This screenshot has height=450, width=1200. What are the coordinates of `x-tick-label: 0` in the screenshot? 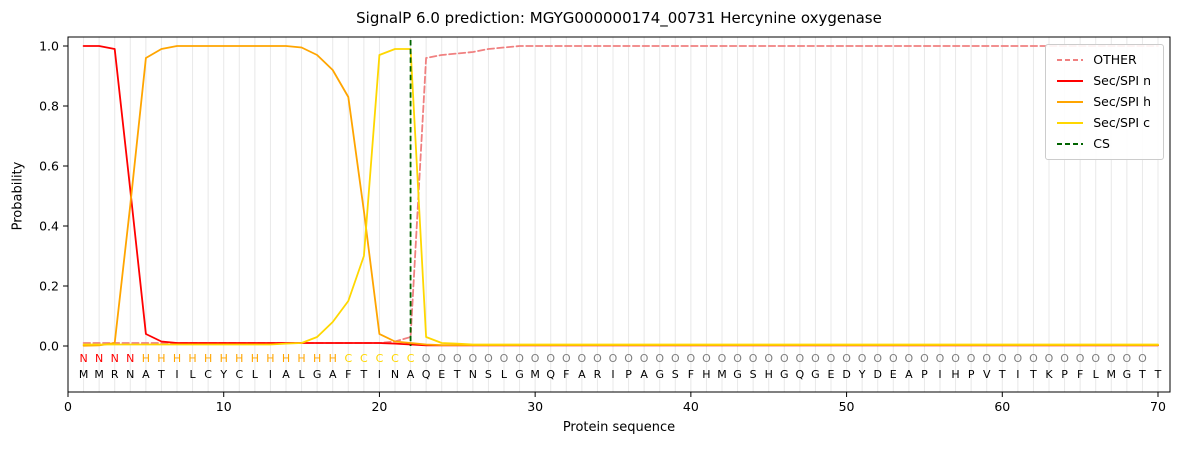 It's located at (68, 406).